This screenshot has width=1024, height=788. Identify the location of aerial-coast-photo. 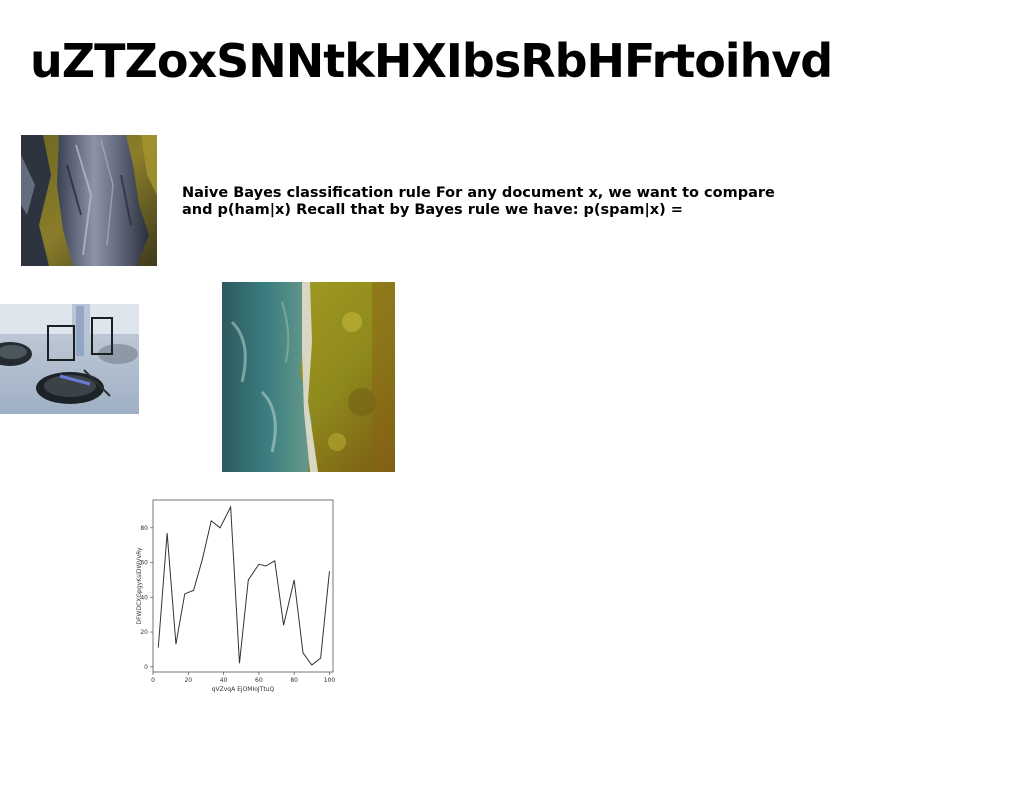
(308, 377).